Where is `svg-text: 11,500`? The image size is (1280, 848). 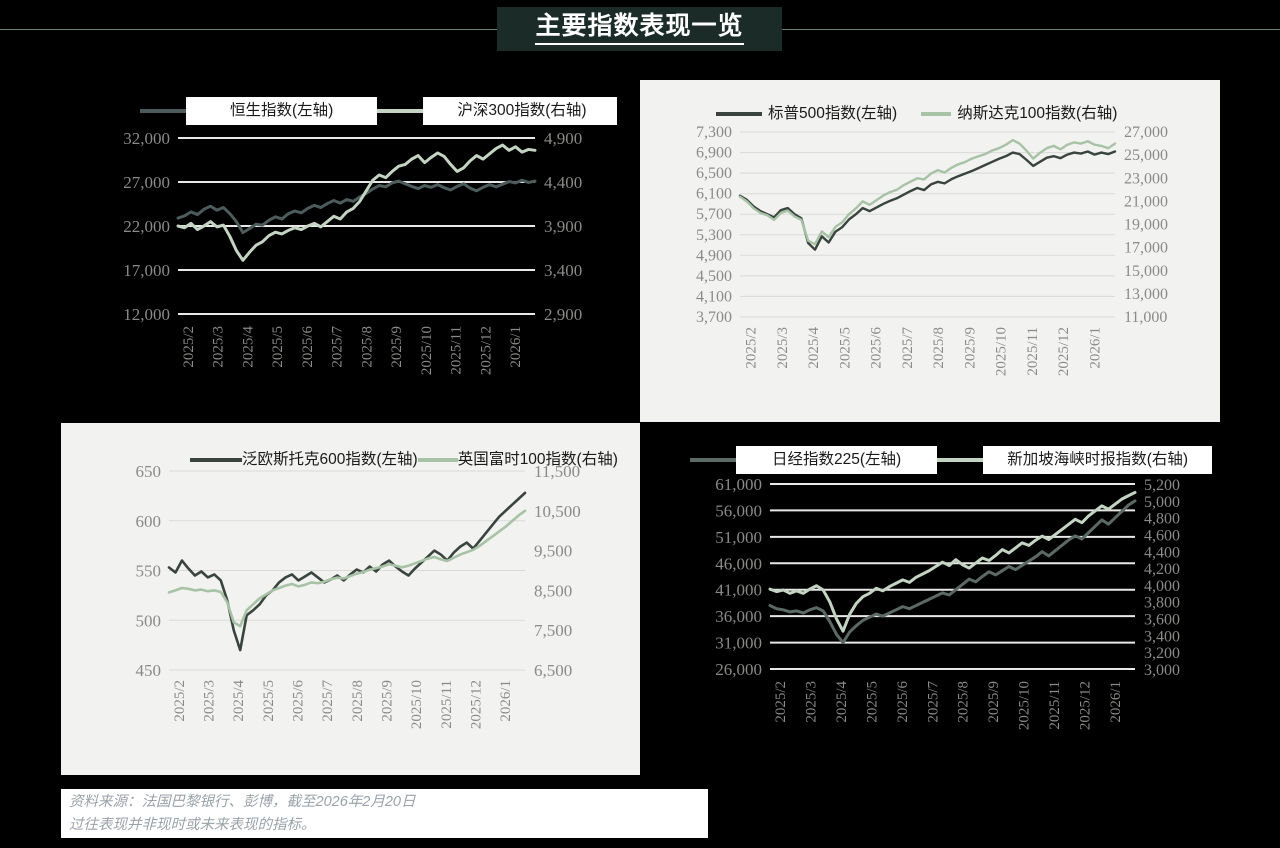 svg-text: 11,500 is located at coordinates (557, 471).